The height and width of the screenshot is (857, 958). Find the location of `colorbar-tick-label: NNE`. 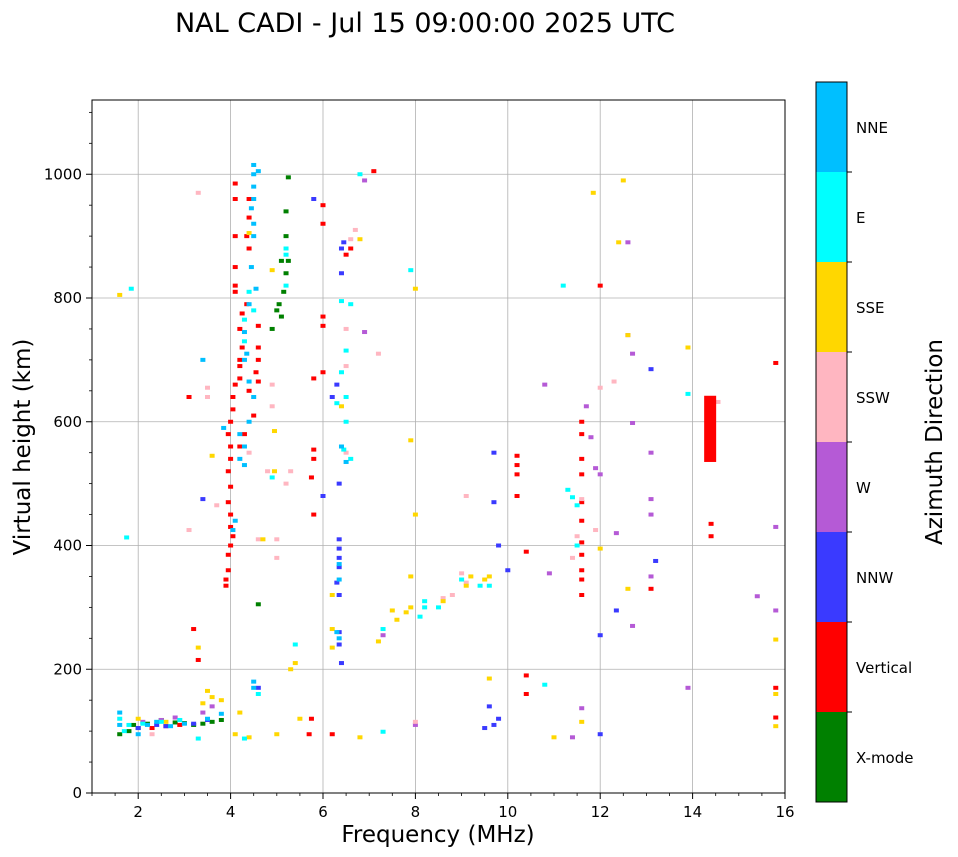

colorbar-tick-label: NNE is located at coordinates (872, 128).